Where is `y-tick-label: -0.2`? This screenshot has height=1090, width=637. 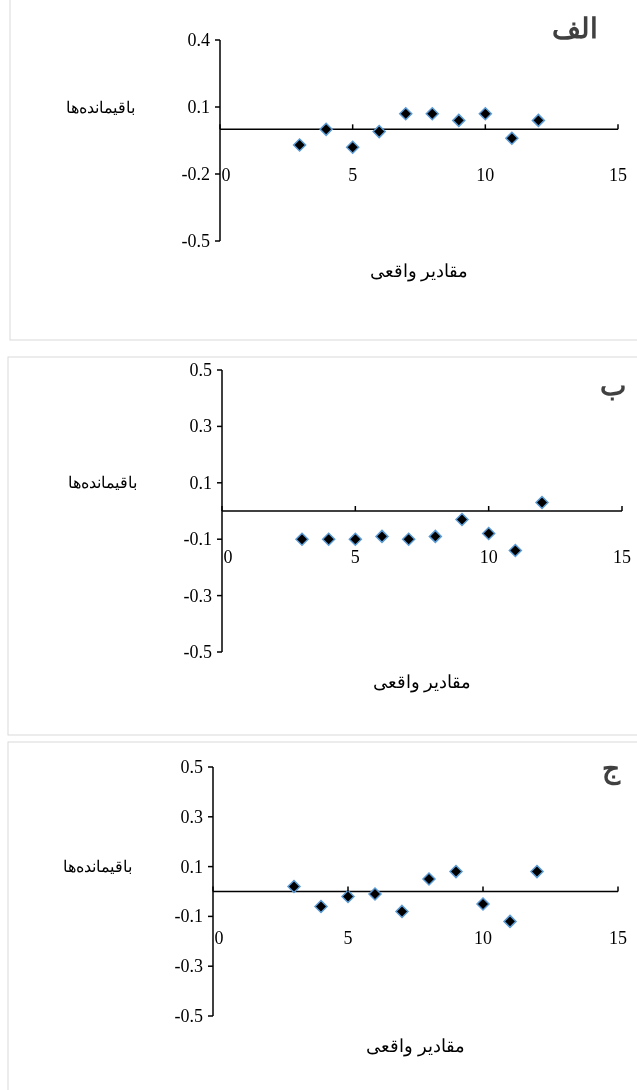 y-tick-label: -0.2 is located at coordinates (195, 174).